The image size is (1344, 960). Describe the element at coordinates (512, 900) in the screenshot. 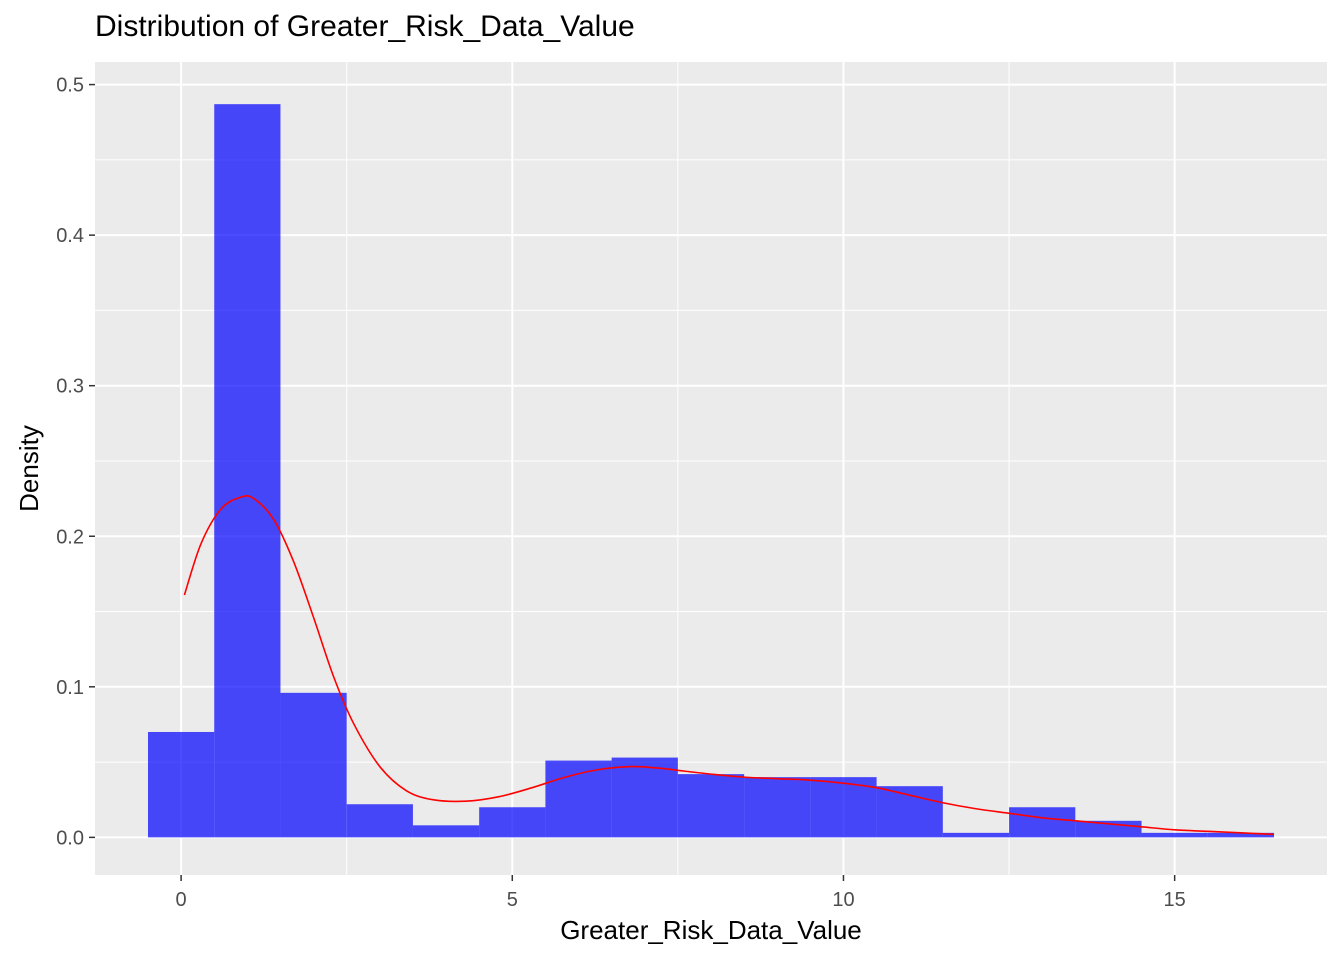

I see `x-tick-label: 5` at that location.